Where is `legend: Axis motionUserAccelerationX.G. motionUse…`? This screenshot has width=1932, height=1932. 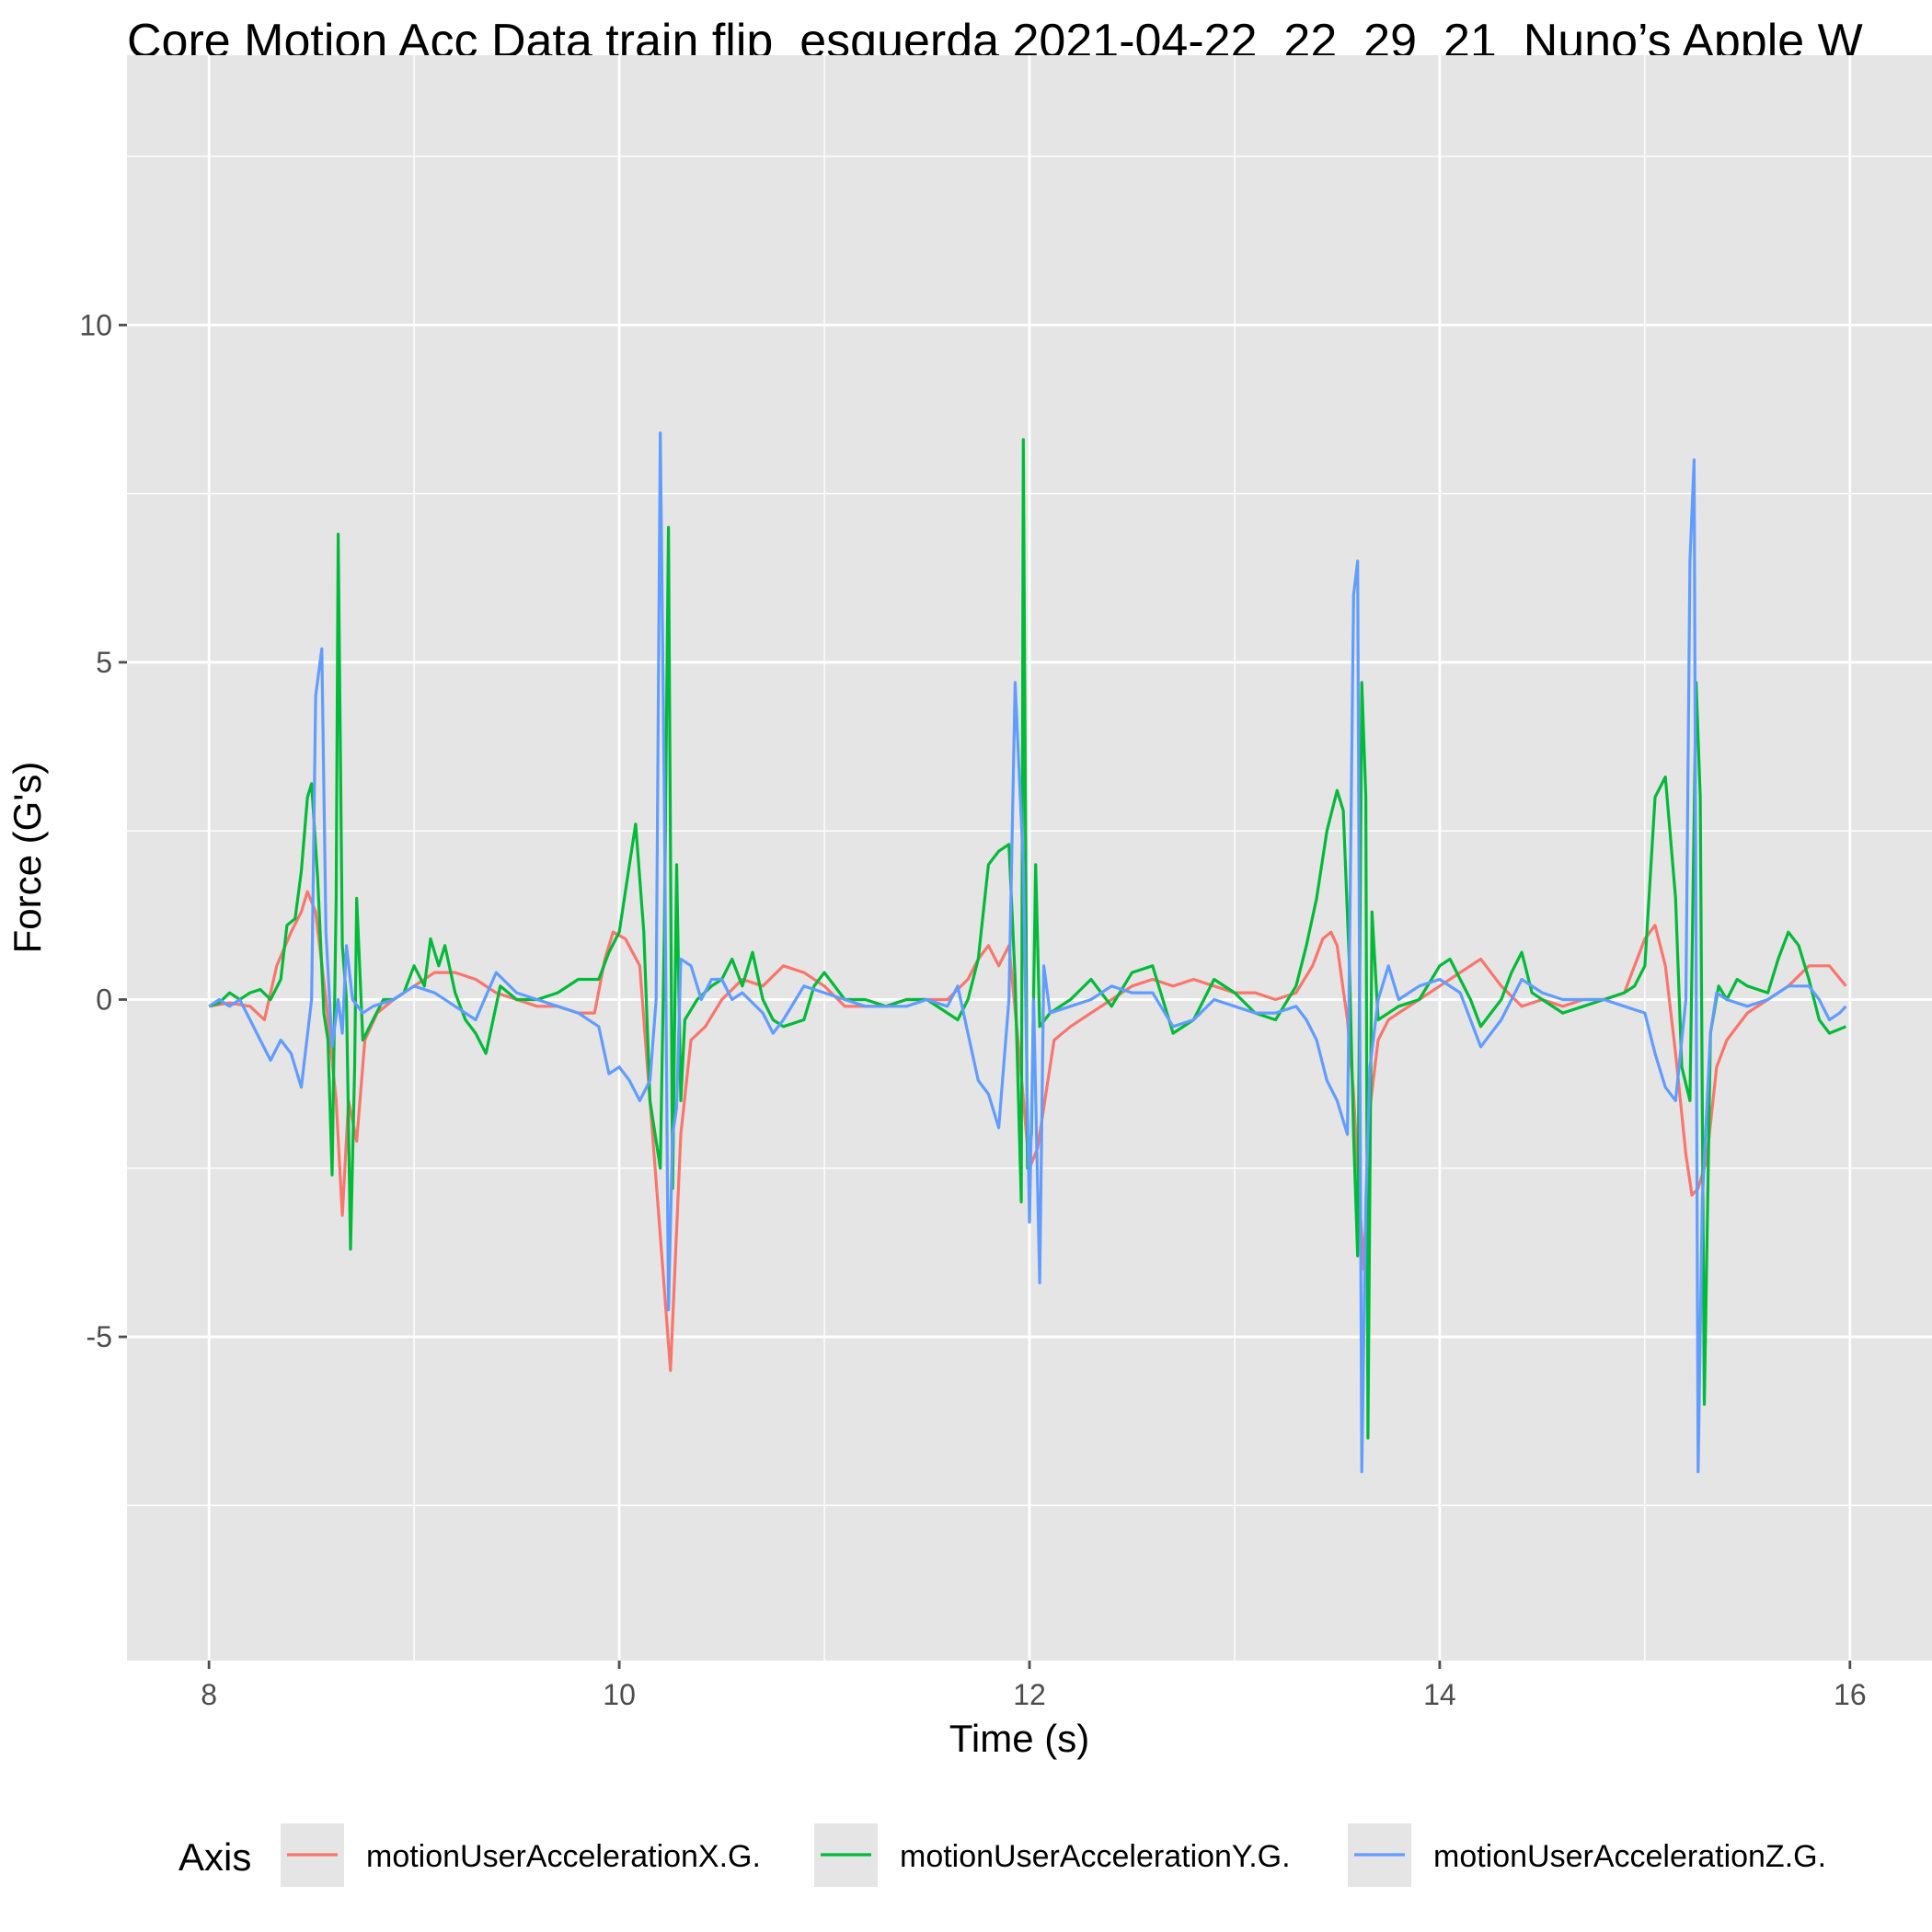
legend: Axis motionUserAccelerationX.G. motionUse… is located at coordinates (1002, 1855).